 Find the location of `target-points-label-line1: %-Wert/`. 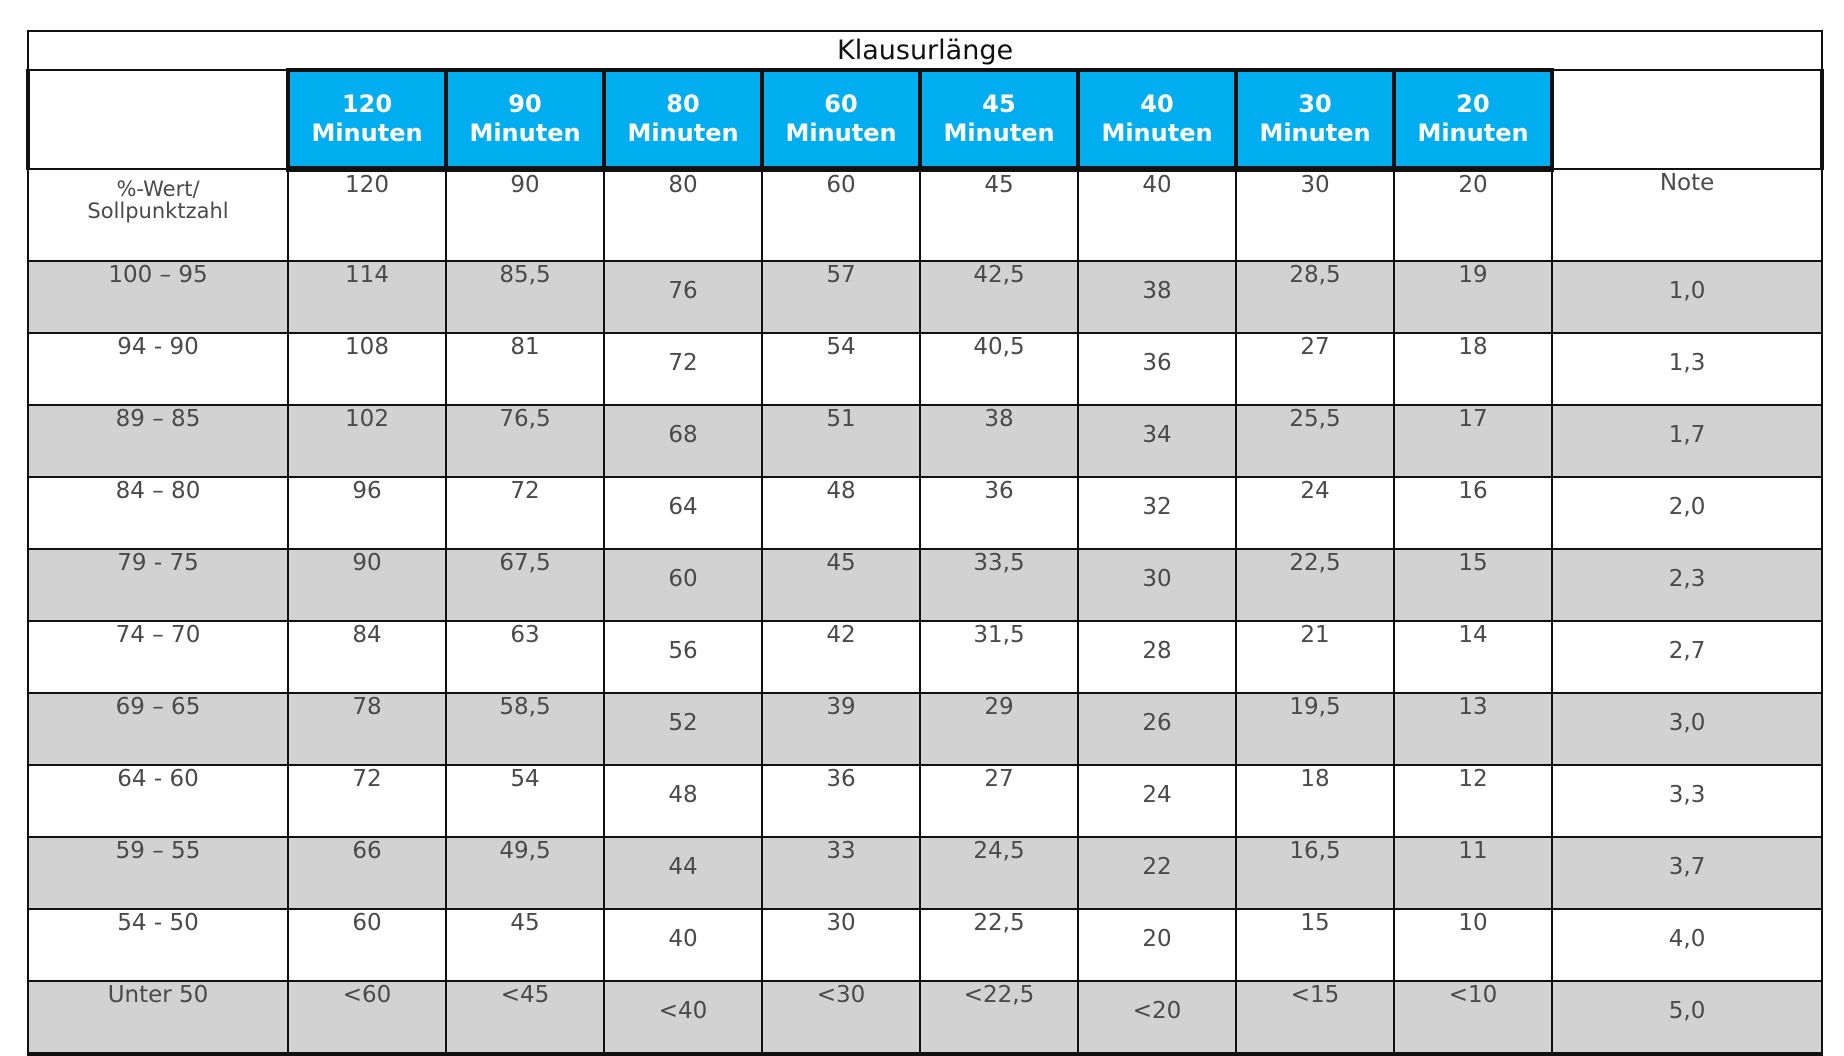

target-points-label-line1: %-Wert/ is located at coordinates (158, 189).